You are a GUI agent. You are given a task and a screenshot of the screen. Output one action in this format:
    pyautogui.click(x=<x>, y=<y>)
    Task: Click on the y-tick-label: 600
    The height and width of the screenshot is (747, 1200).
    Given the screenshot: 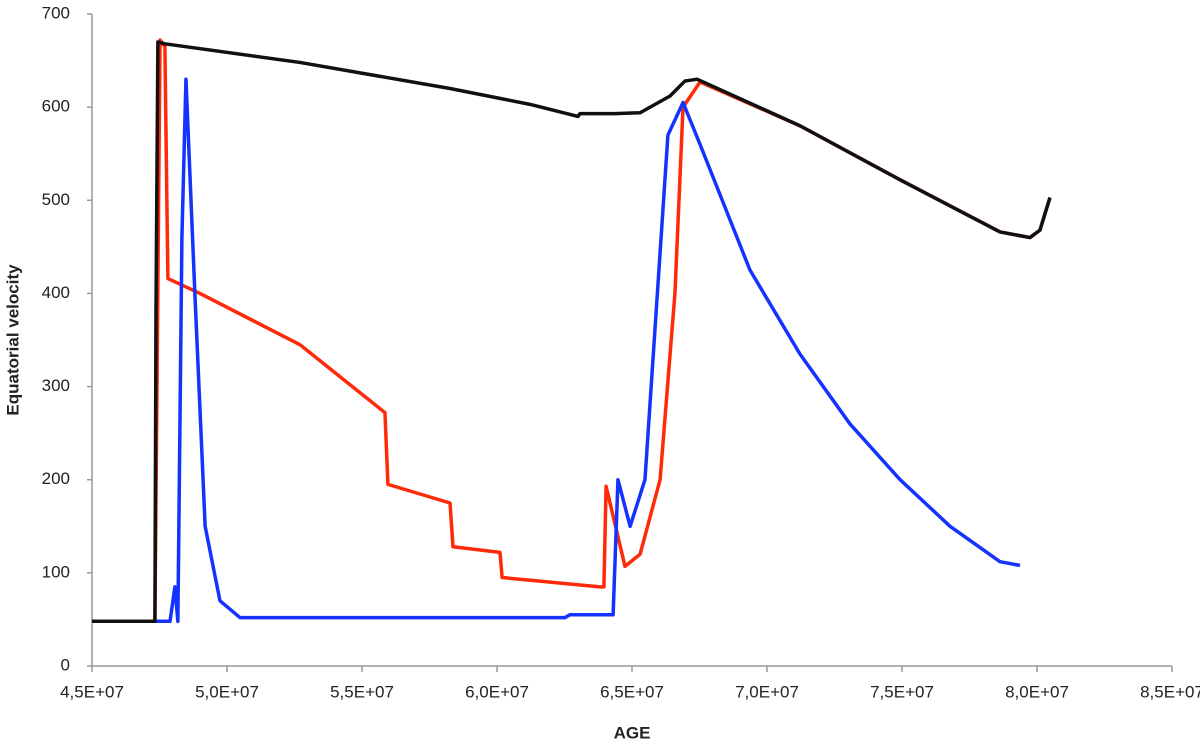 What is the action you would take?
    pyautogui.click(x=56, y=106)
    